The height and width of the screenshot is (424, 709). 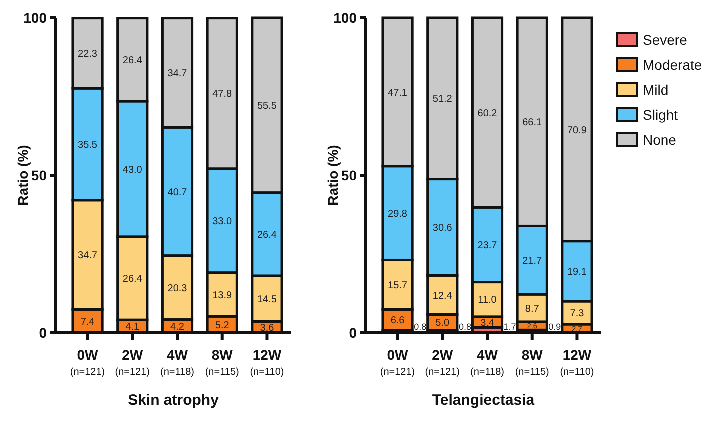 I want to click on data-label: 4.1, so click(x=133, y=328).